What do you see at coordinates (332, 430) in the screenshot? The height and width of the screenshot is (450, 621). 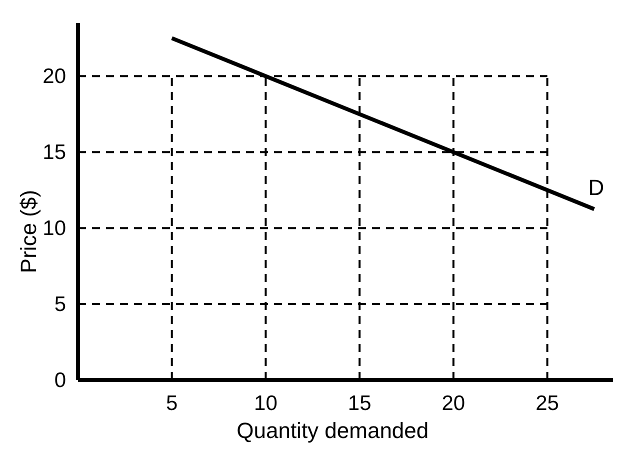 I see `x-axis-title: Quantity demanded` at bounding box center [332, 430].